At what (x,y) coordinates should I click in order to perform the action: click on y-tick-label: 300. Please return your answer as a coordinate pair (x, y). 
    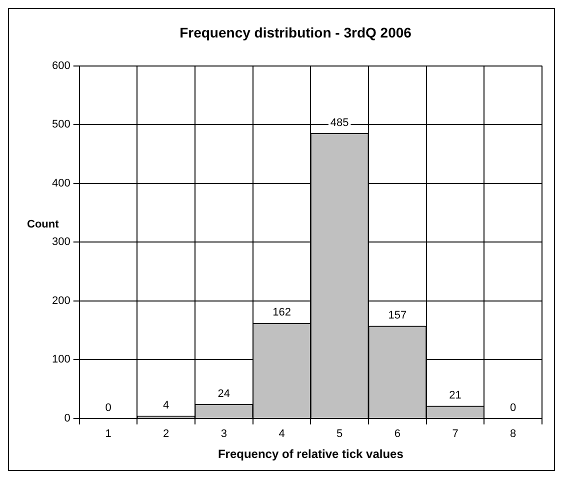
    Looking at the image, I should click on (61, 242).